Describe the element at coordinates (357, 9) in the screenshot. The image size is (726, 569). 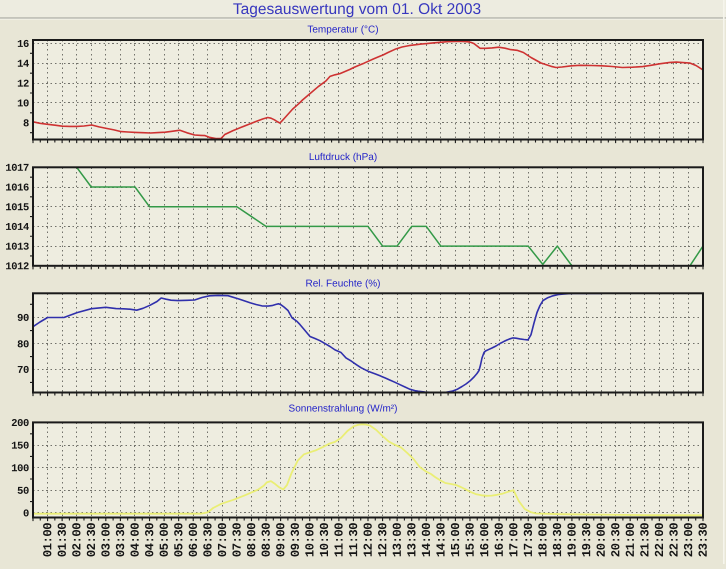
I see `svg-text:Tagesauswertung vom 01. Okt 20: Tagesauswertung vom 01. Okt 2003` at that location.